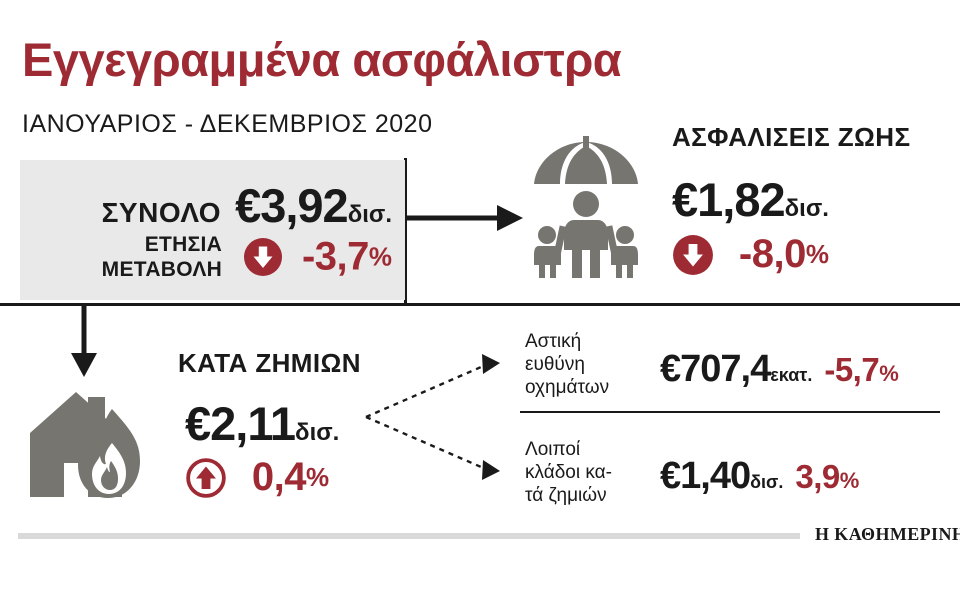 The height and width of the screenshot is (600, 960). I want to click on connector-arrow-to-life, so click(467, 220).